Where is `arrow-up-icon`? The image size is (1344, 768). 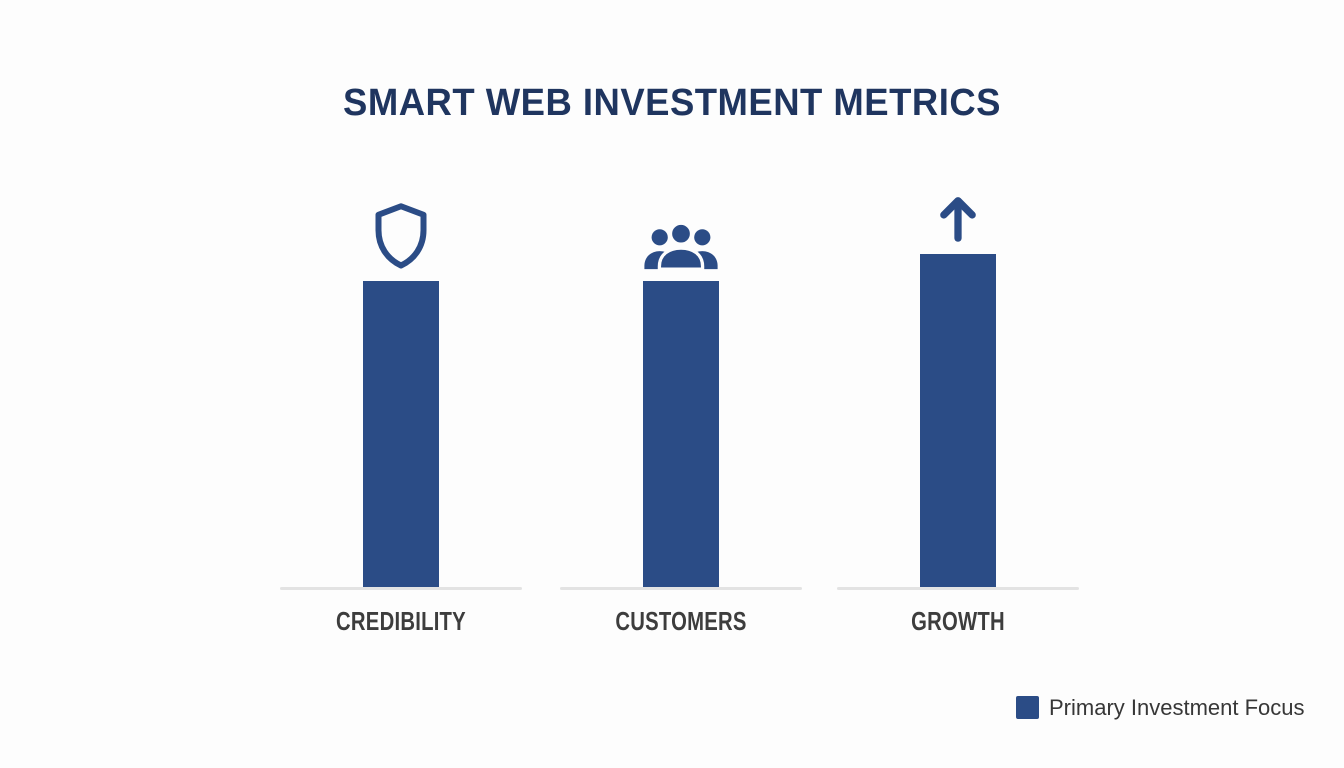
arrow-up-icon is located at coordinates (958, 218).